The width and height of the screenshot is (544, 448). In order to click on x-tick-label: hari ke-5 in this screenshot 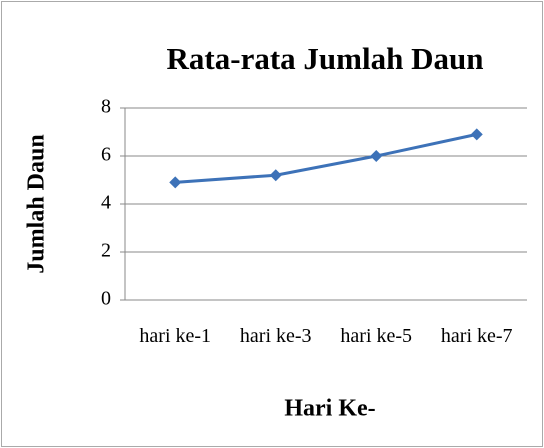, I will do `click(376, 336)`.